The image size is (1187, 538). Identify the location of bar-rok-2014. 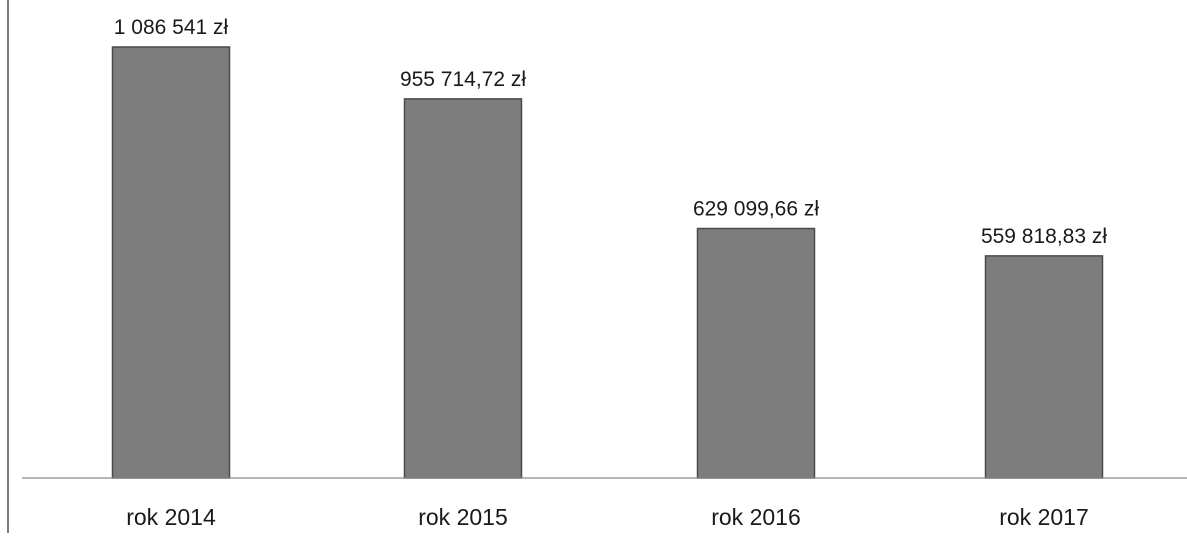
(171, 262).